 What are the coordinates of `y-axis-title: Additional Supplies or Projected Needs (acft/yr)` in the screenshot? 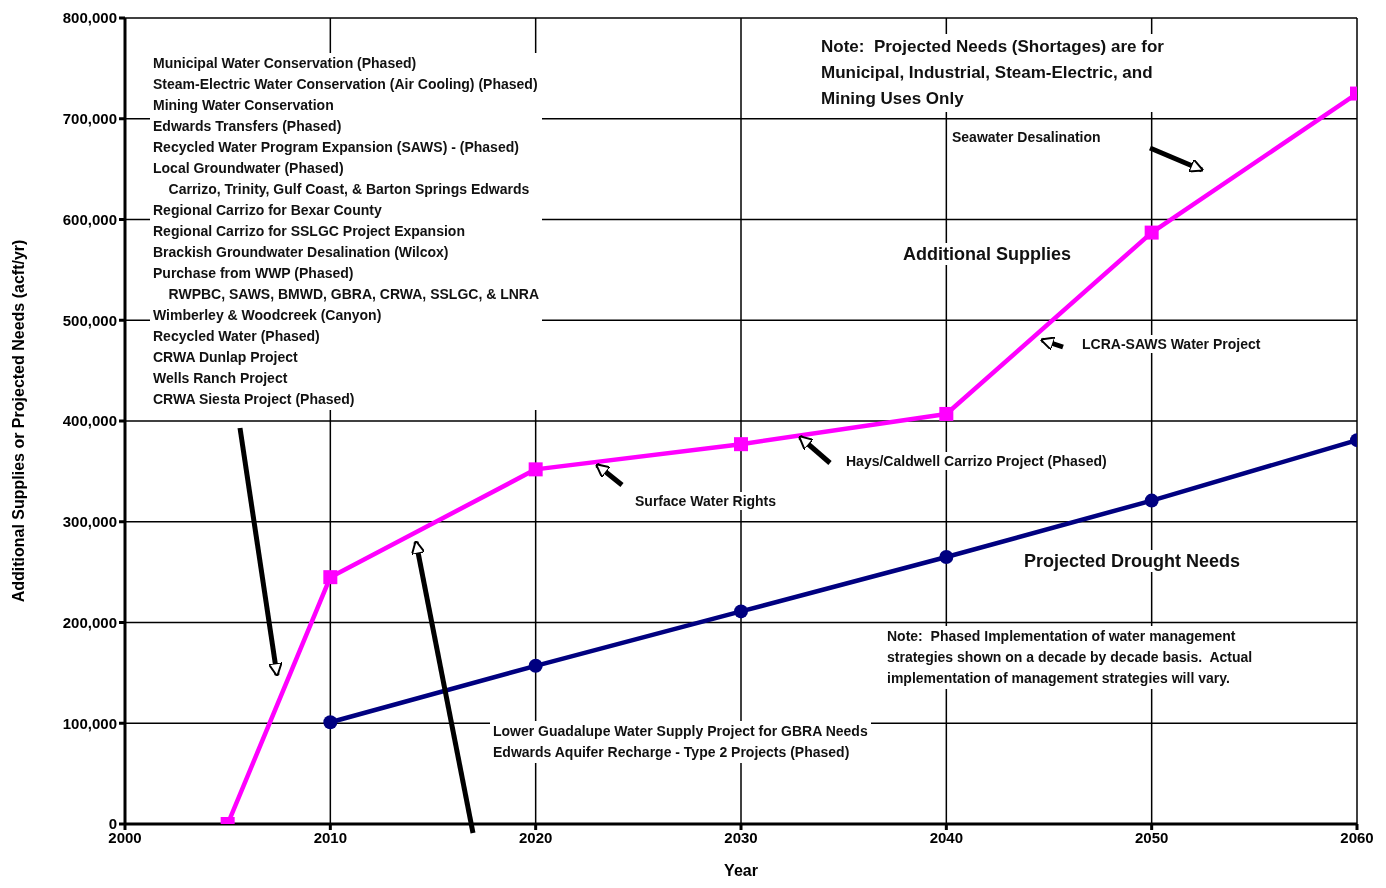 It's located at (18, 421).